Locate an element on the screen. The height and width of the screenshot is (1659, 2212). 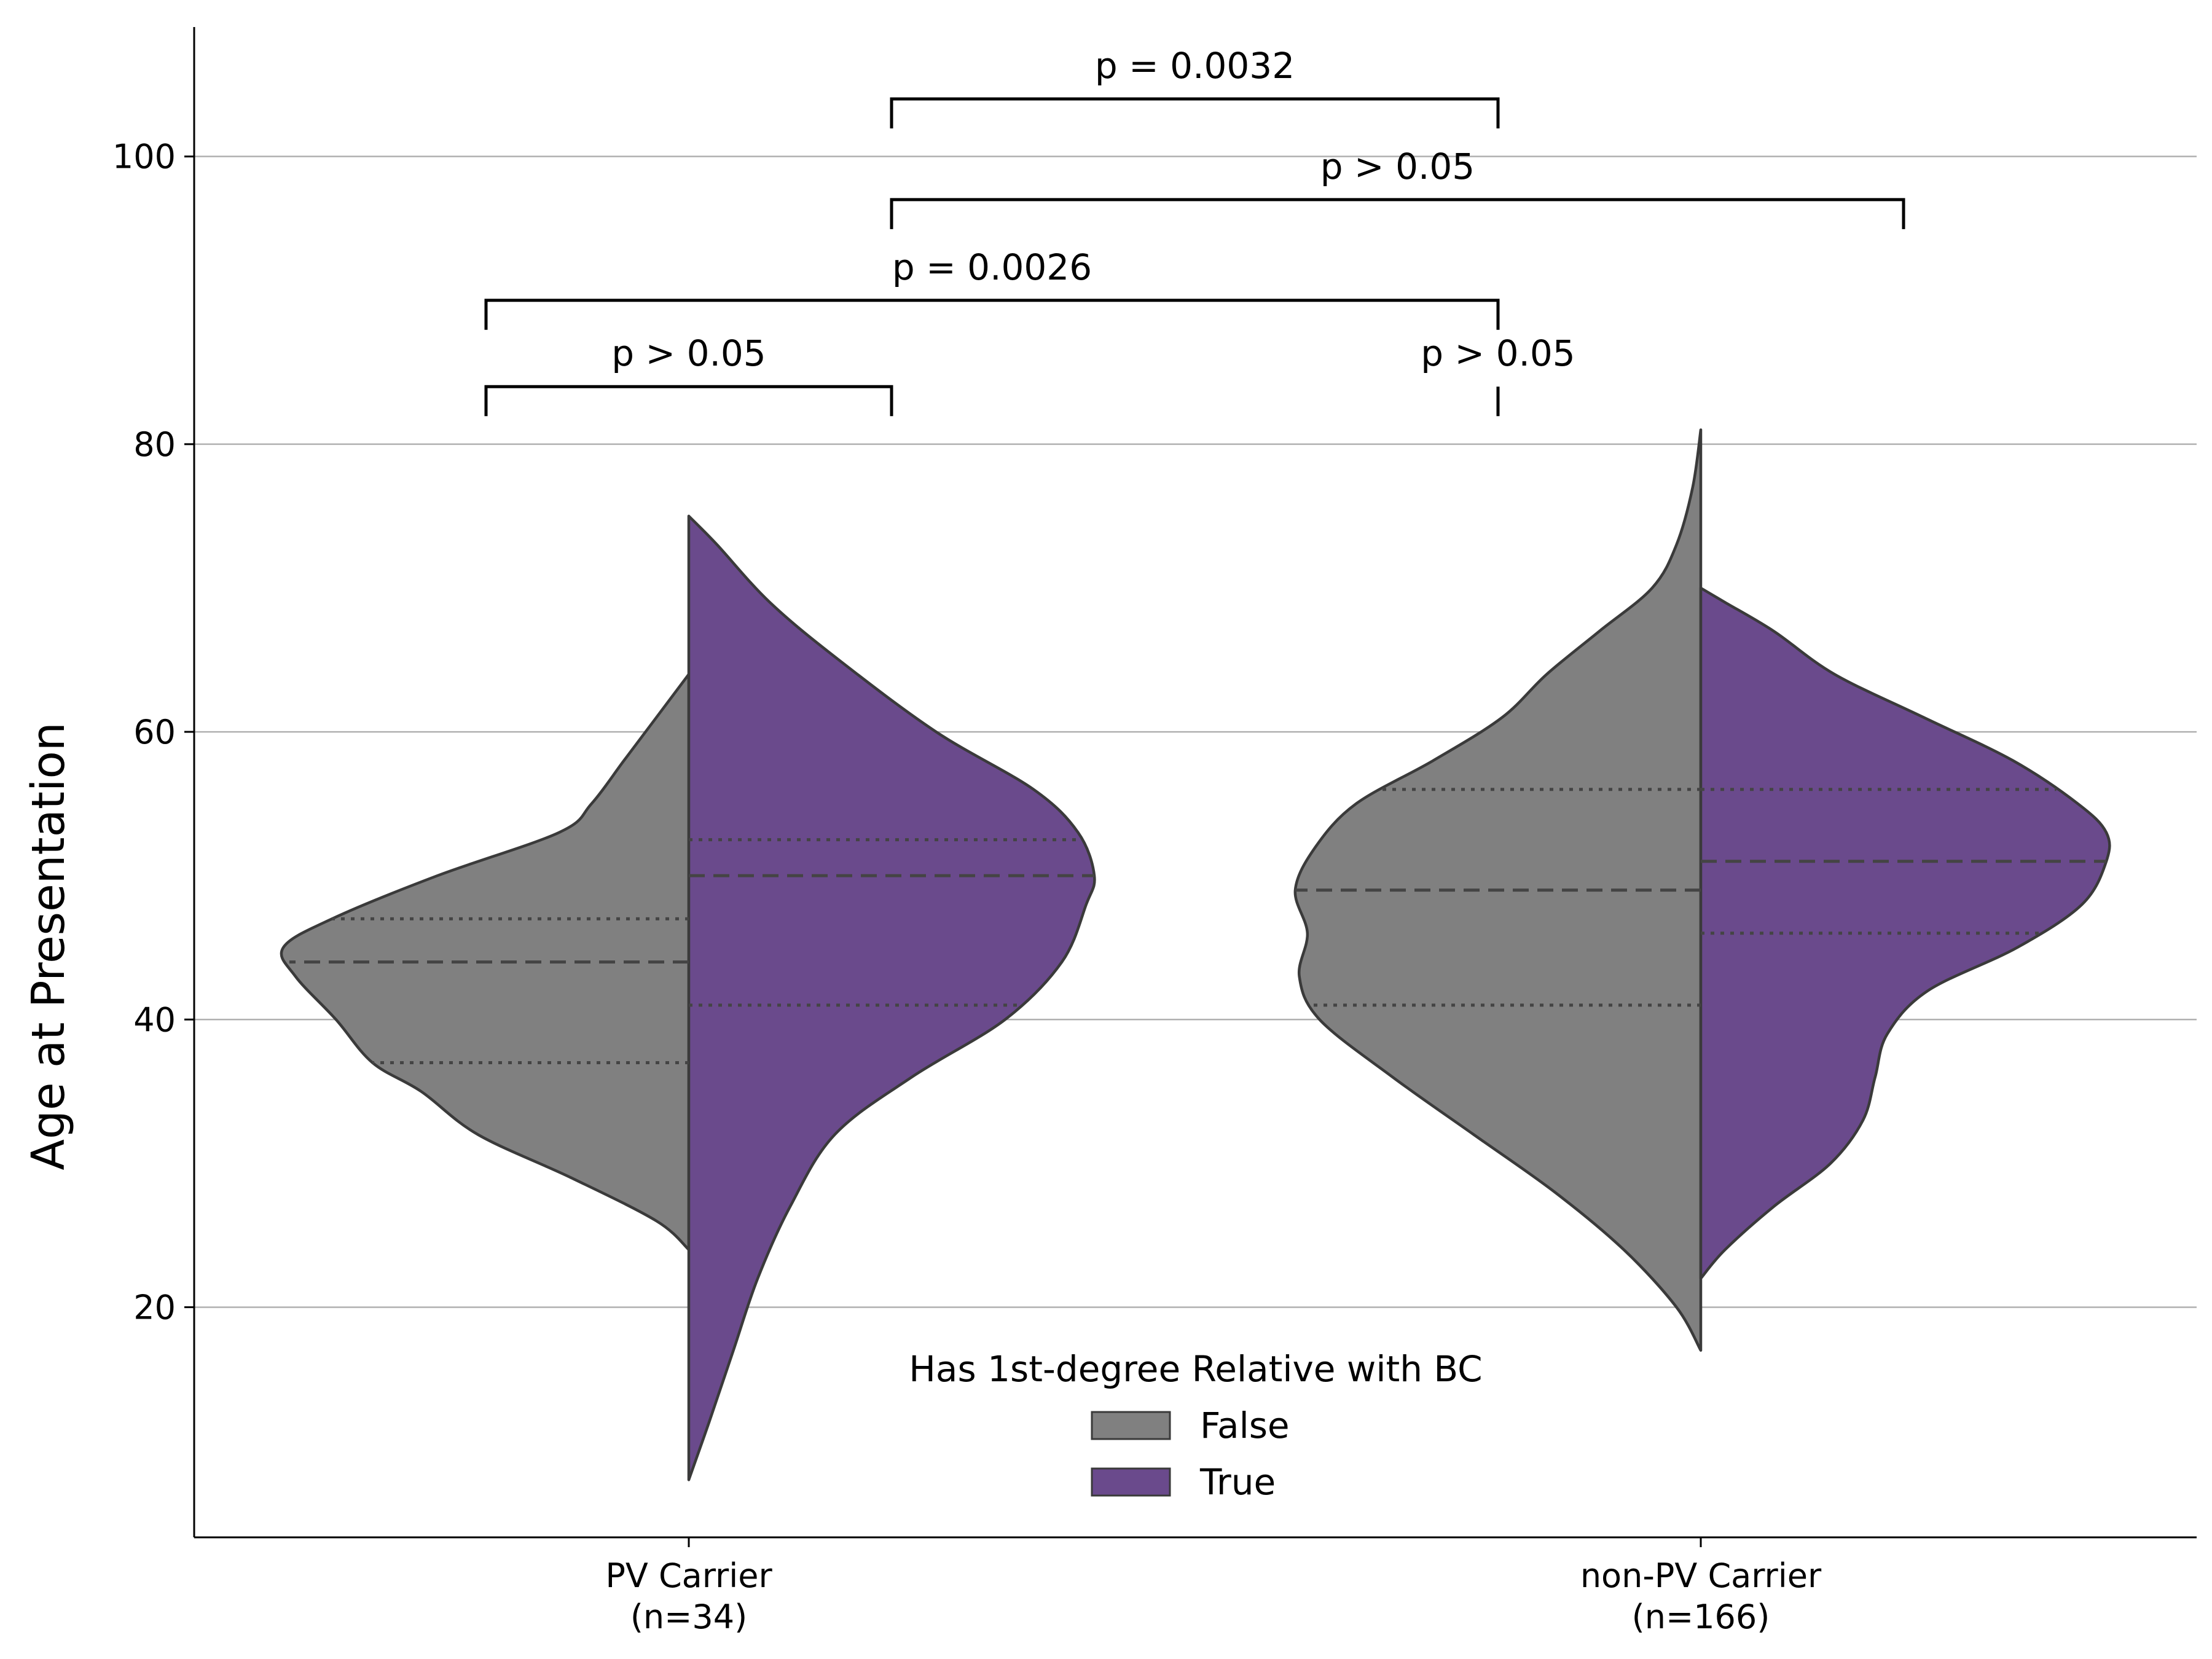
violin-half-pv-true is located at coordinates (891, 997).